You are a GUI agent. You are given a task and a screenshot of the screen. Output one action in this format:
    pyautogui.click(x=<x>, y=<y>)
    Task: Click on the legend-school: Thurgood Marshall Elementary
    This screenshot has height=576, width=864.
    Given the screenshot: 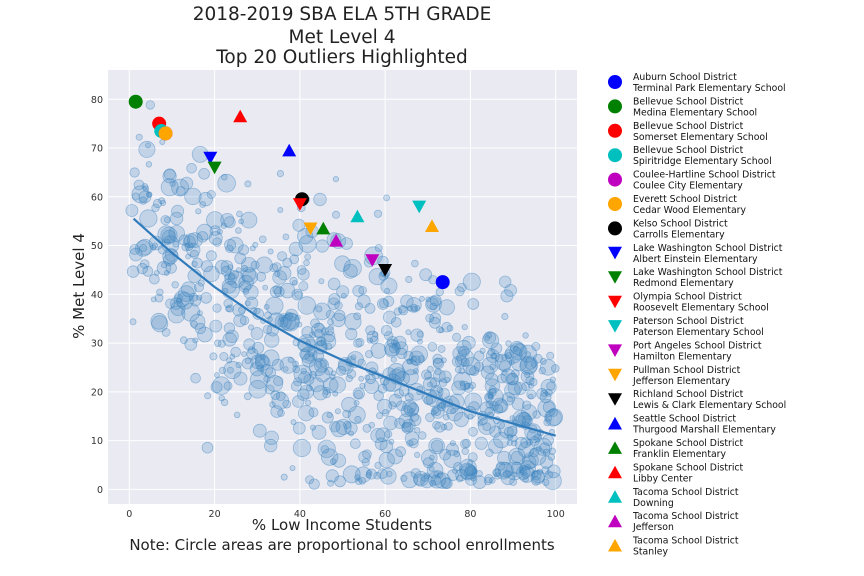 What is the action you would take?
    pyautogui.click(x=704, y=430)
    